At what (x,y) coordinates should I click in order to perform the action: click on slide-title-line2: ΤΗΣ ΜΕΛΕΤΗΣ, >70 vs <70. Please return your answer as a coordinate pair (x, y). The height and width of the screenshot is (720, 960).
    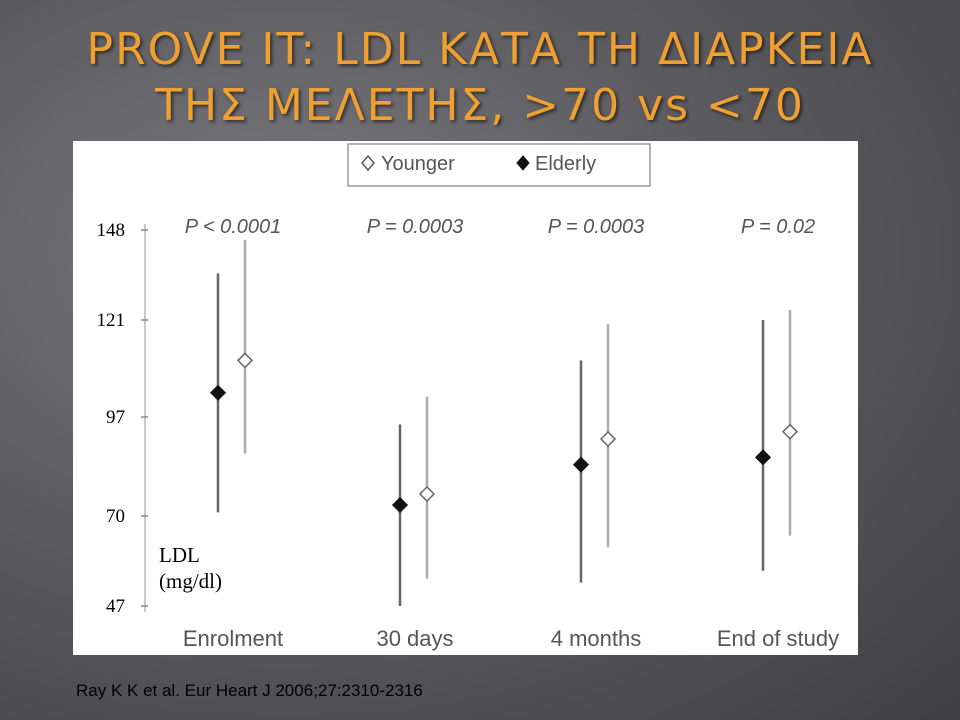
    Looking at the image, I should click on (480, 105).